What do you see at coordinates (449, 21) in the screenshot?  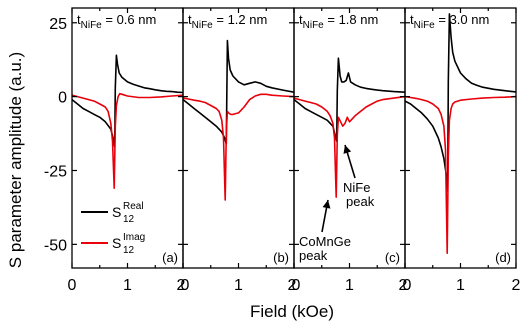 I see `panel-title: tNiFe = 3.0 nm` at bounding box center [449, 21].